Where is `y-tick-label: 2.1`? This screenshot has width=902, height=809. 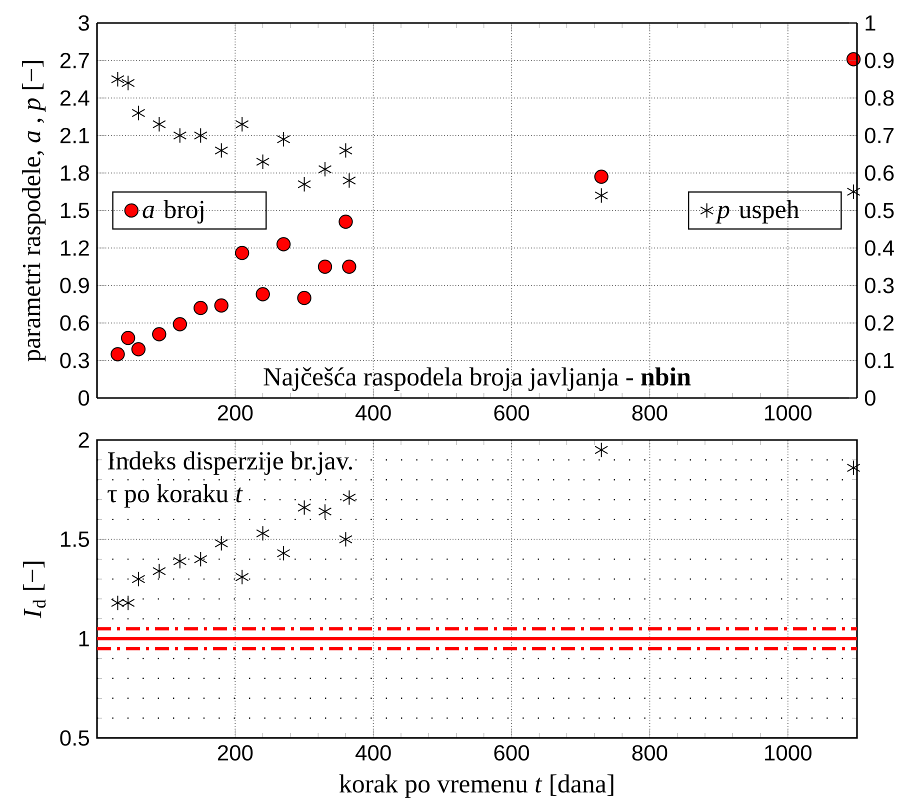
y-tick-label: 2.1 is located at coordinates (74, 136).